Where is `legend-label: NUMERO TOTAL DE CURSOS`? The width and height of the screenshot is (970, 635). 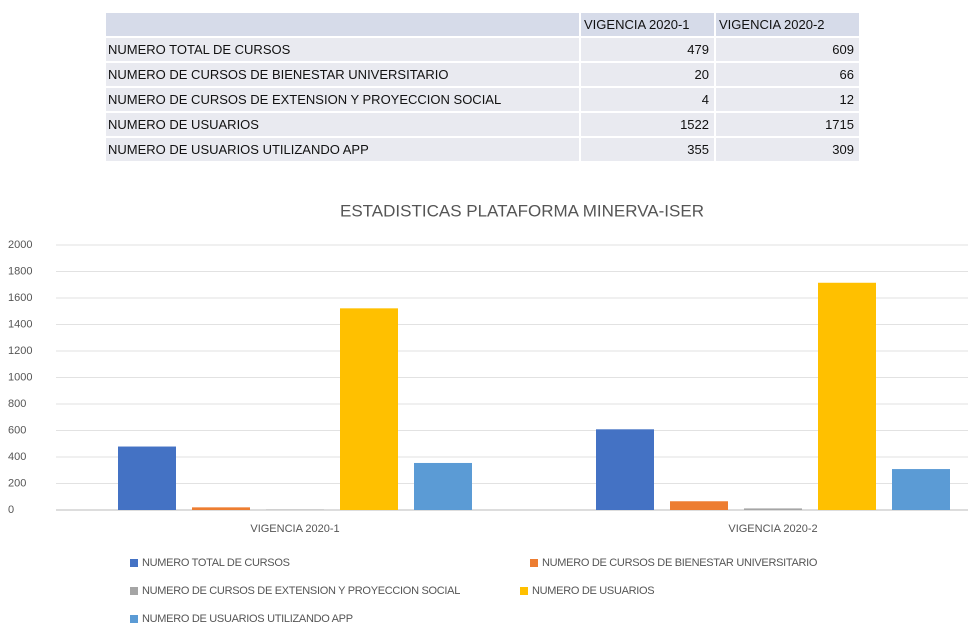
legend-label: NUMERO TOTAL DE CURSOS is located at coordinates (216, 563).